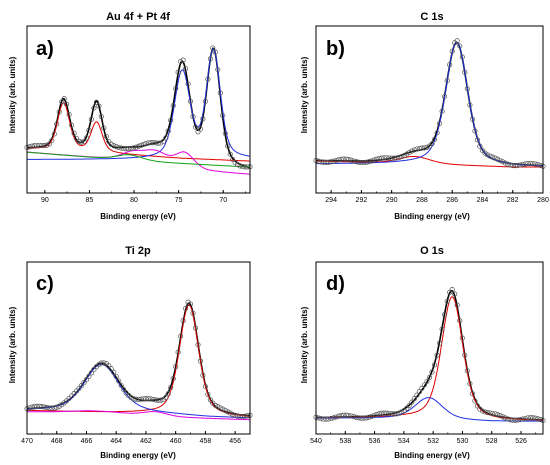 This screenshot has height=465, width=550. Describe the element at coordinates (176, 441) in the screenshot. I see `x-tick-label: 460` at that location.